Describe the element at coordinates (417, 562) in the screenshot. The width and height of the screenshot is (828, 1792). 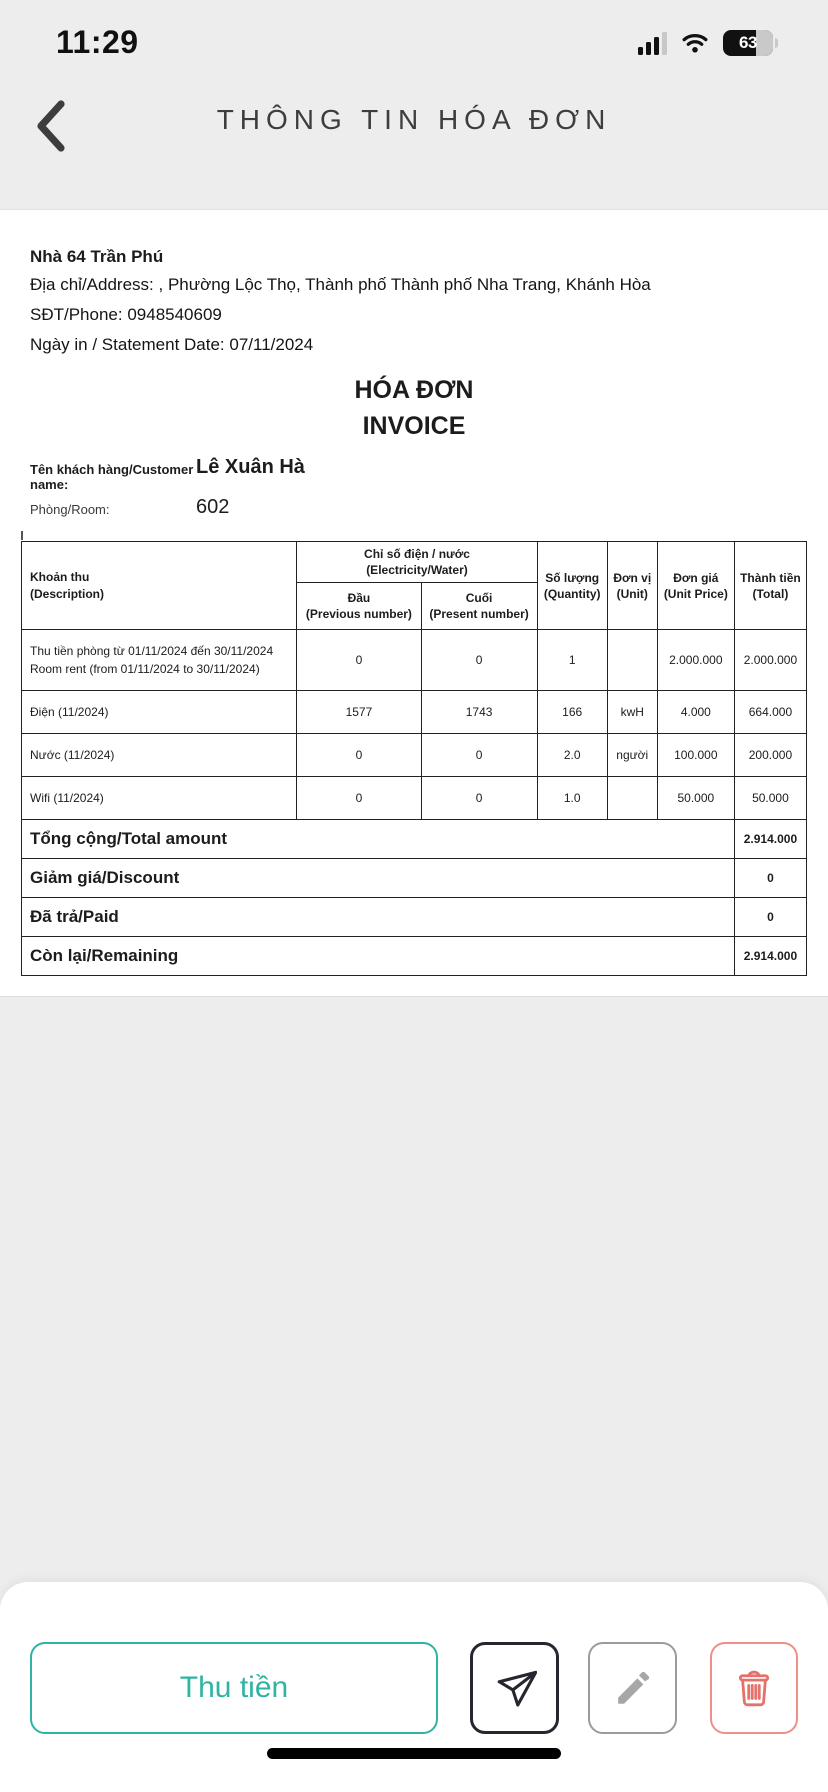
I see `col-header-meter-group: Chỉ số điện / nước (Electricity/Water)` at that location.